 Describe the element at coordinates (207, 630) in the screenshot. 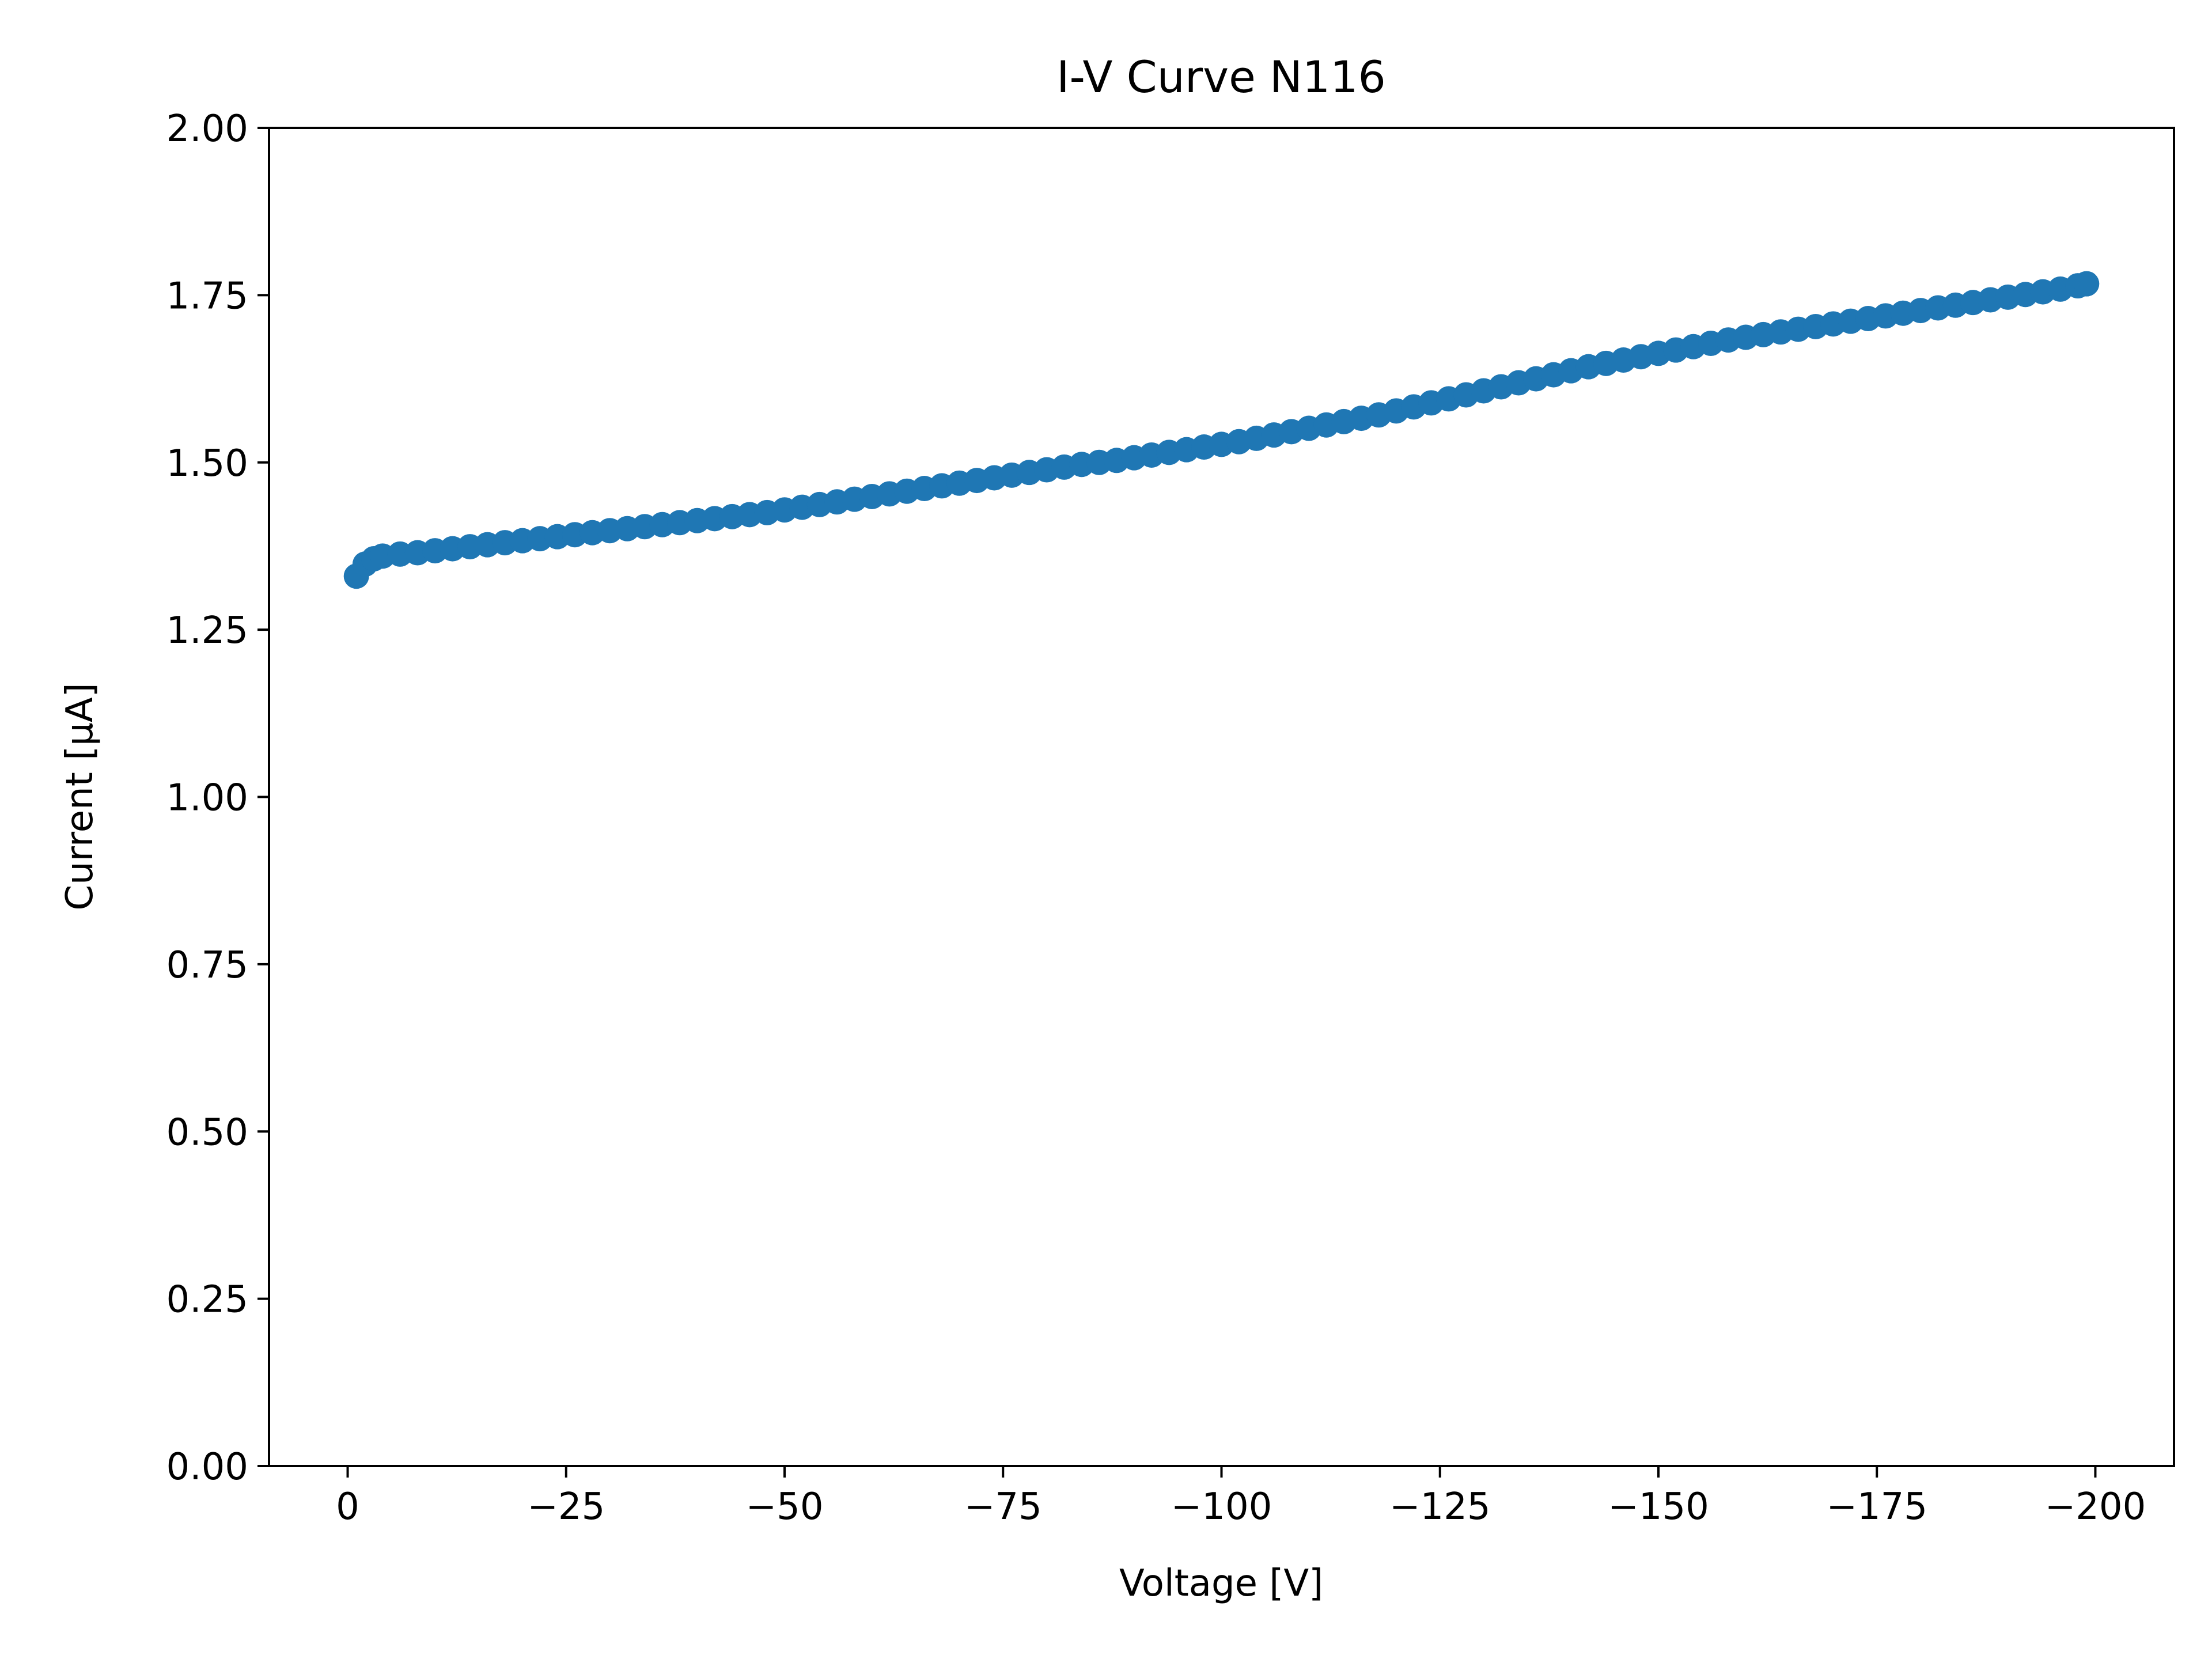

I see `y-tick-label: 1.25` at that location.